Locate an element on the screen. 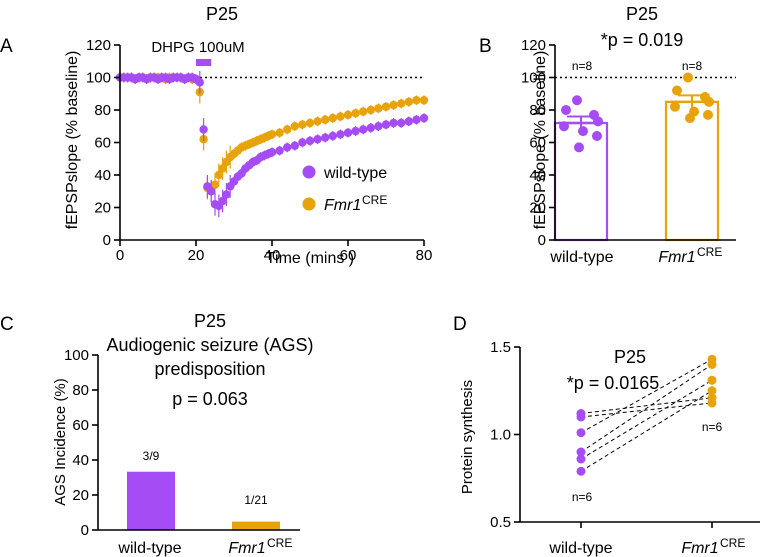 The image size is (778, 557). panel-d-title: P25 is located at coordinates (630, 357).